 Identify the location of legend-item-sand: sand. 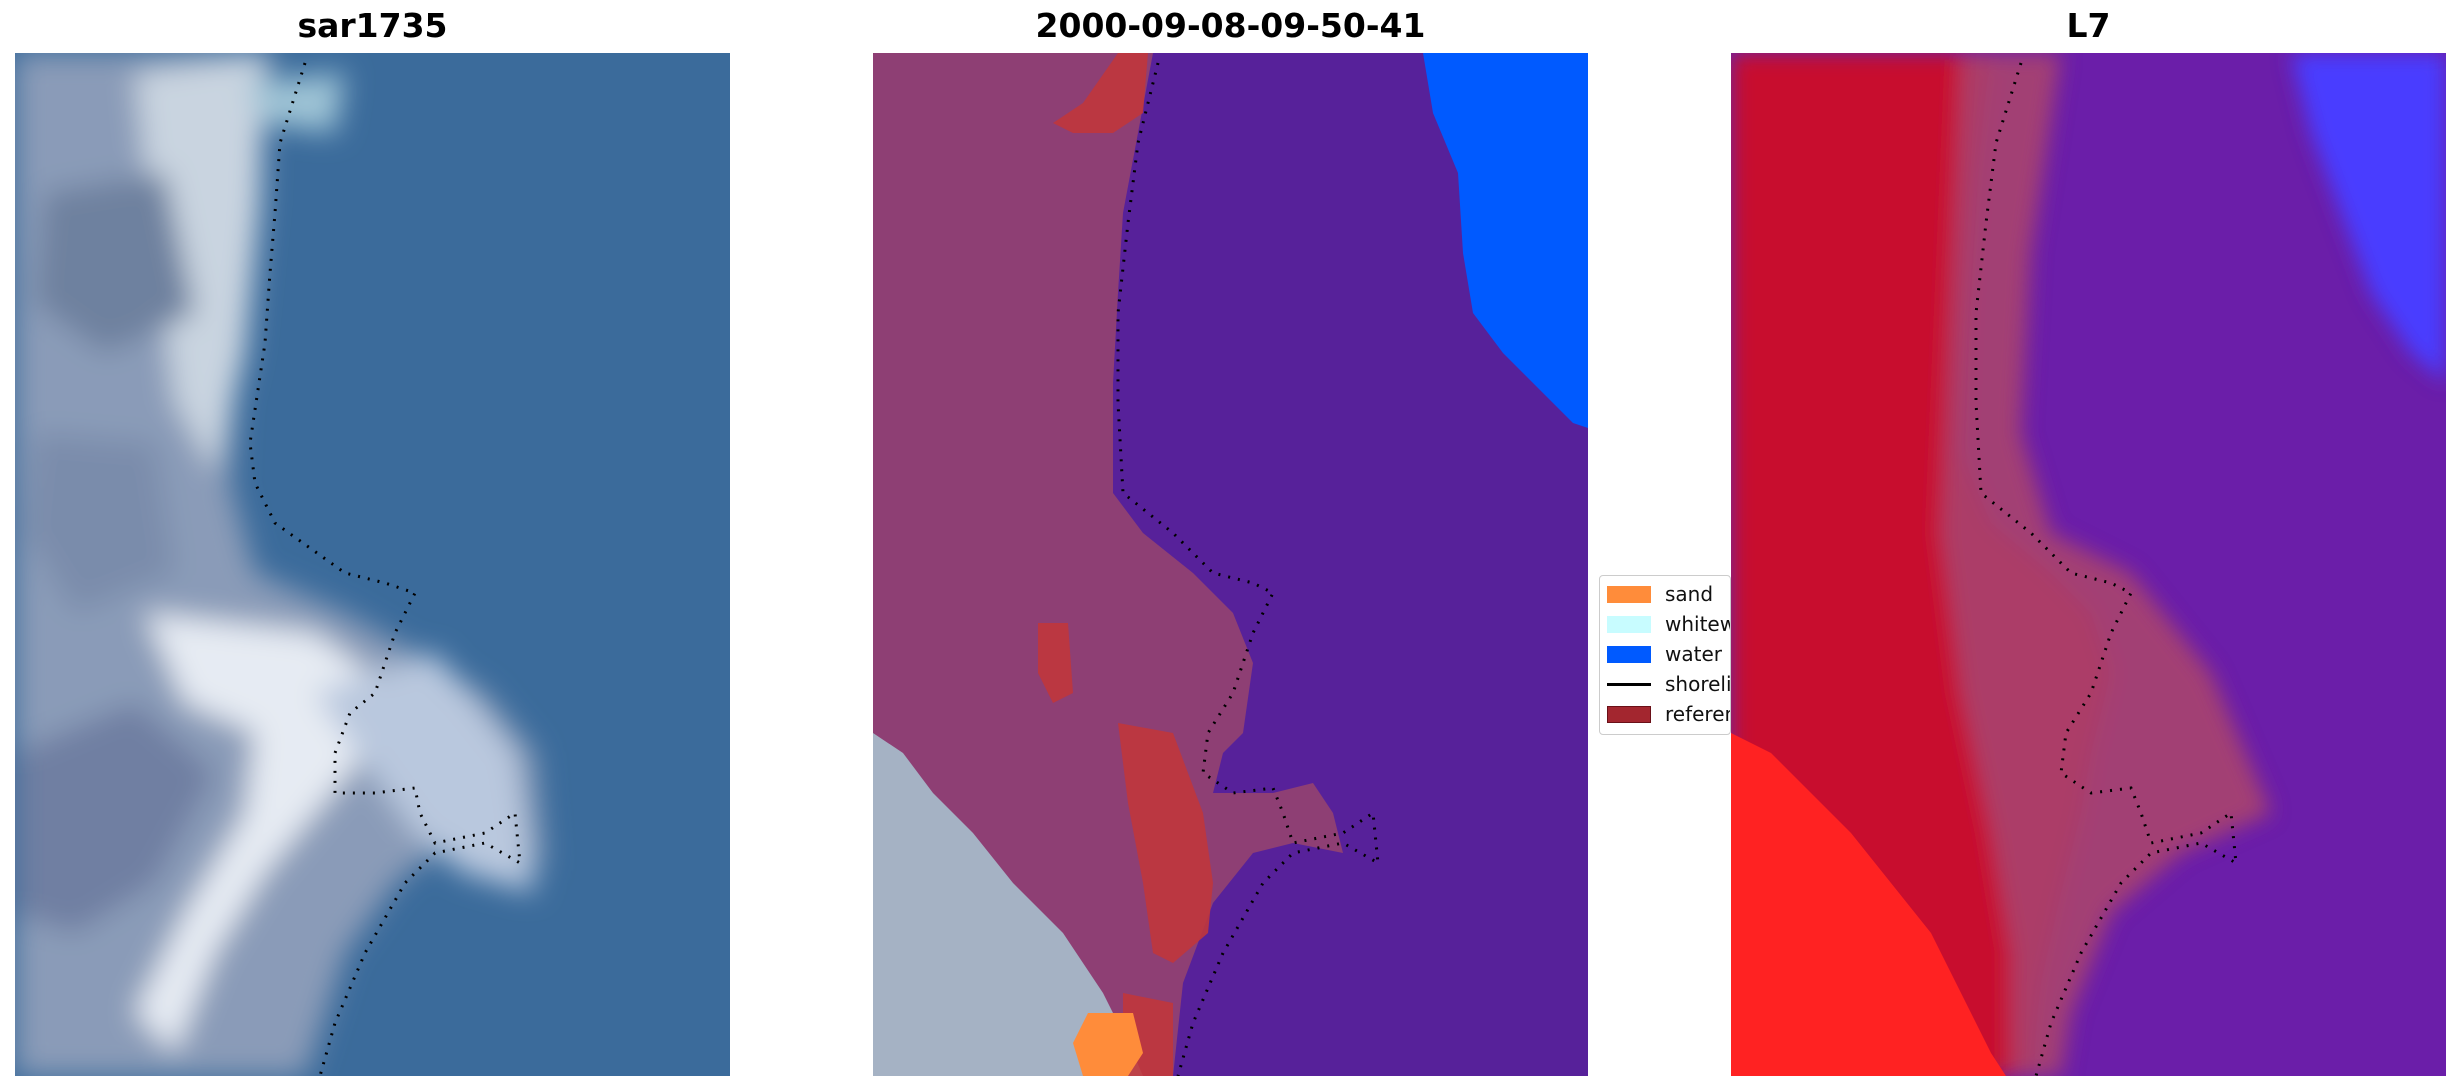
(1660, 594).